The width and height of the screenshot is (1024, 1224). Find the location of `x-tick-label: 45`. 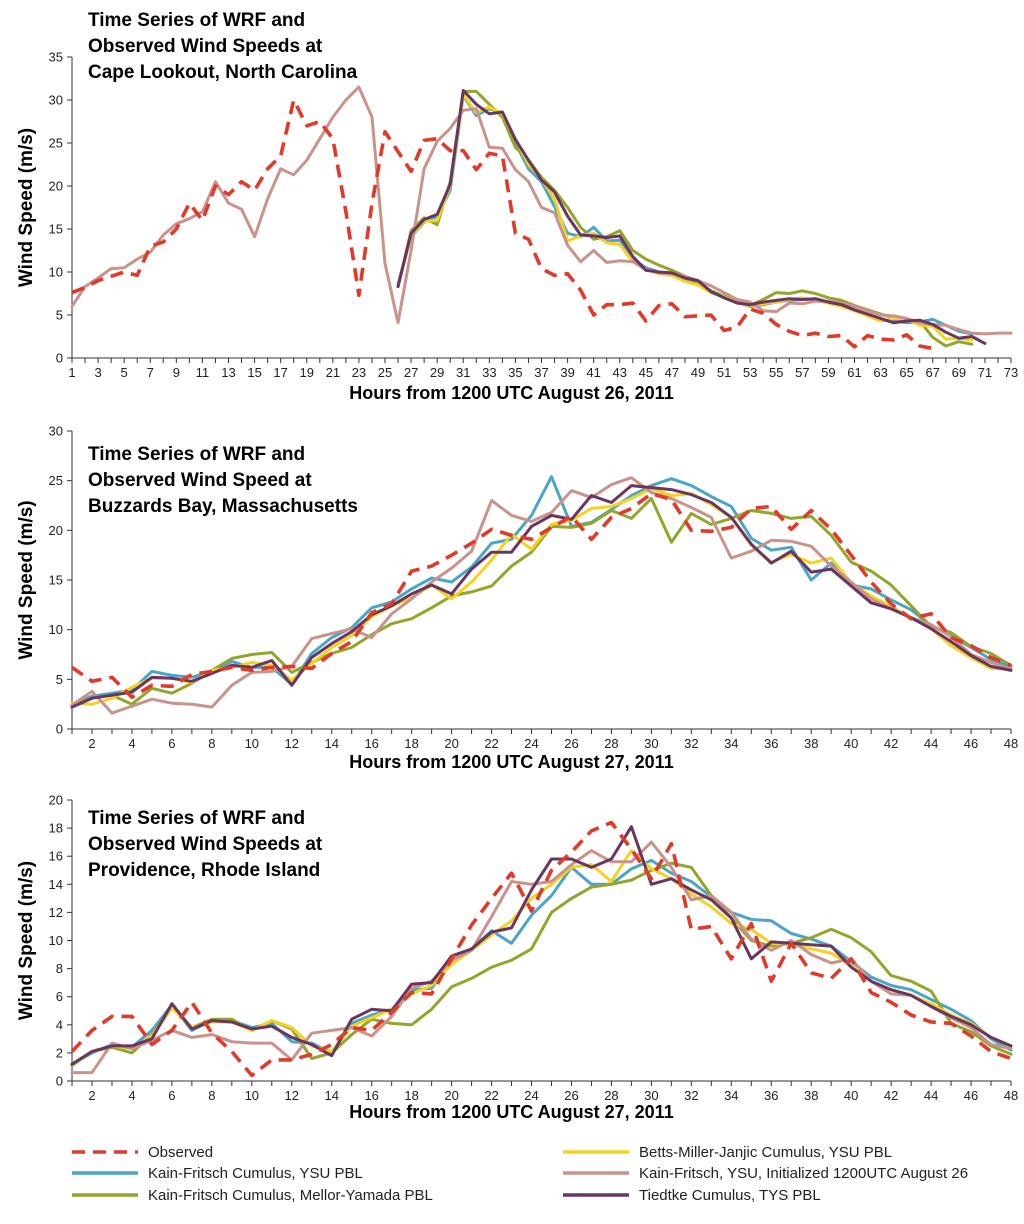

x-tick-label: 45 is located at coordinates (646, 372).